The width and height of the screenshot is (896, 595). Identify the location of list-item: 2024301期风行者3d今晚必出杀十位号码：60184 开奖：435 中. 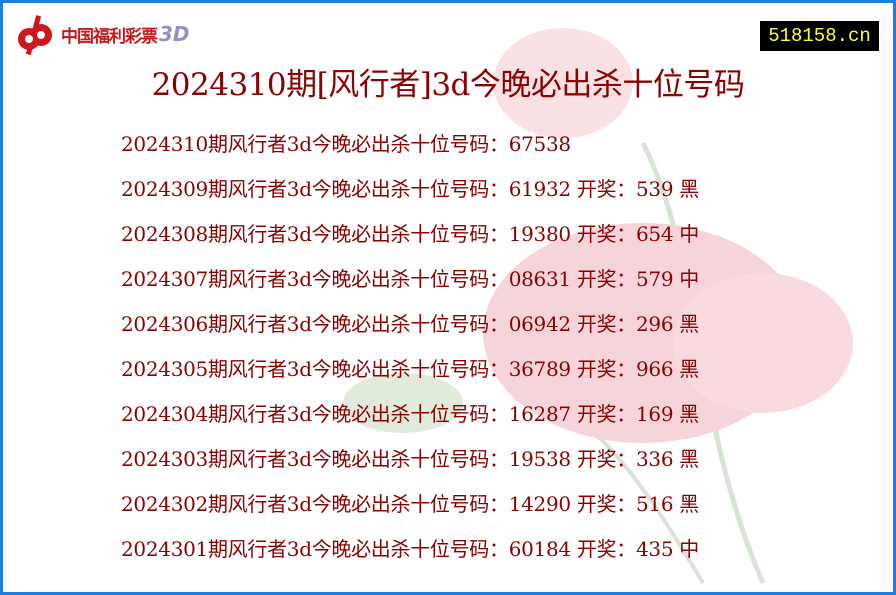
(410, 549).